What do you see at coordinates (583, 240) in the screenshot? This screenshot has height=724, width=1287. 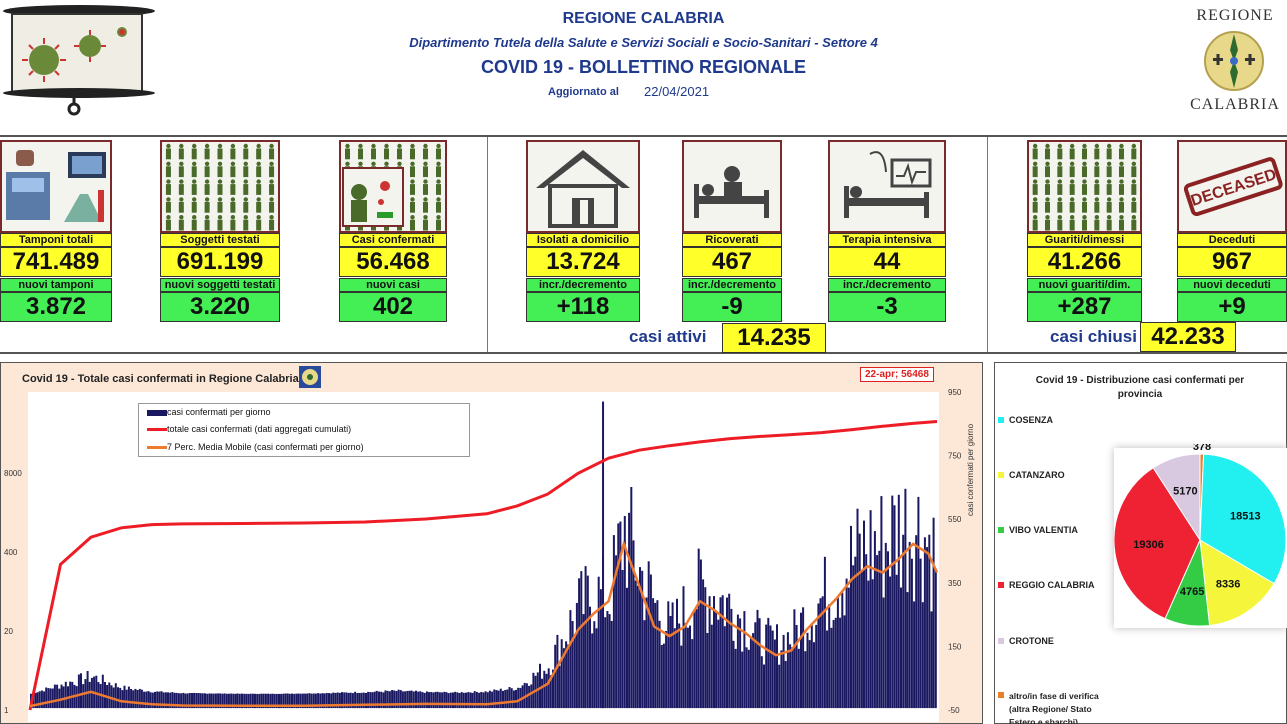 I see `card-label: Isolati a domicilio` at bounding box center [583, 240].